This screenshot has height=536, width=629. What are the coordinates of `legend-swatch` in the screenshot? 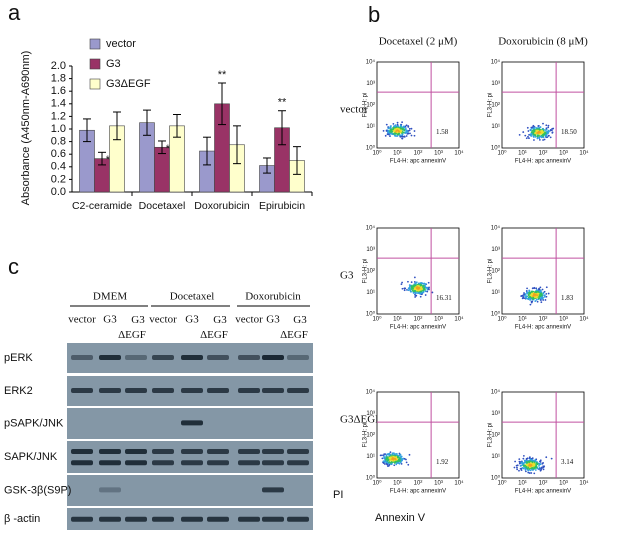 It's located at (95, 84).